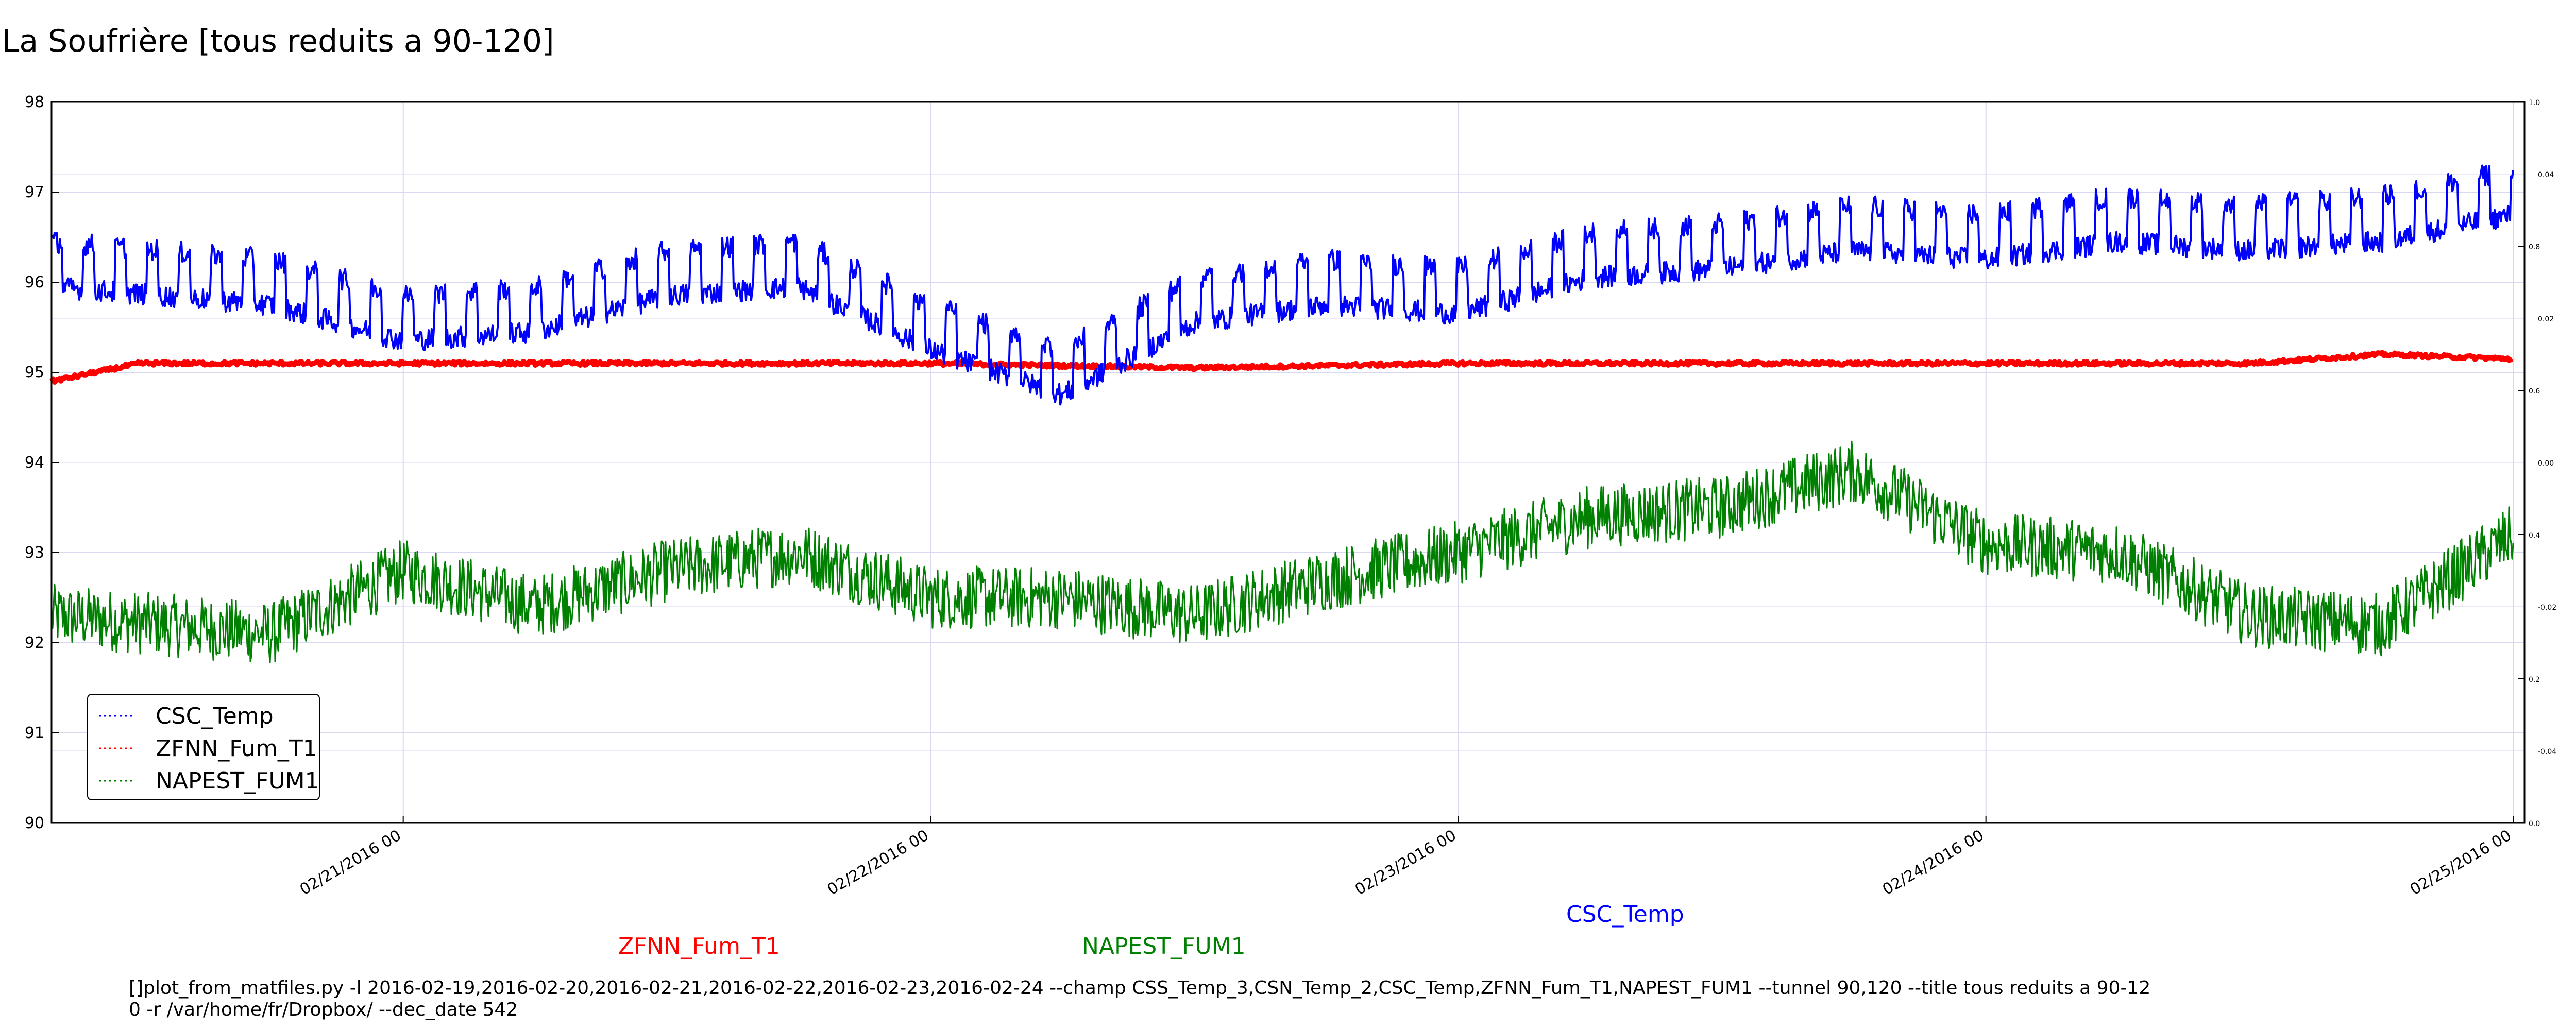 The height and width of the screenshot is (1030, 2576). I want to click on y-tick-label: 96, so click(35, 282).